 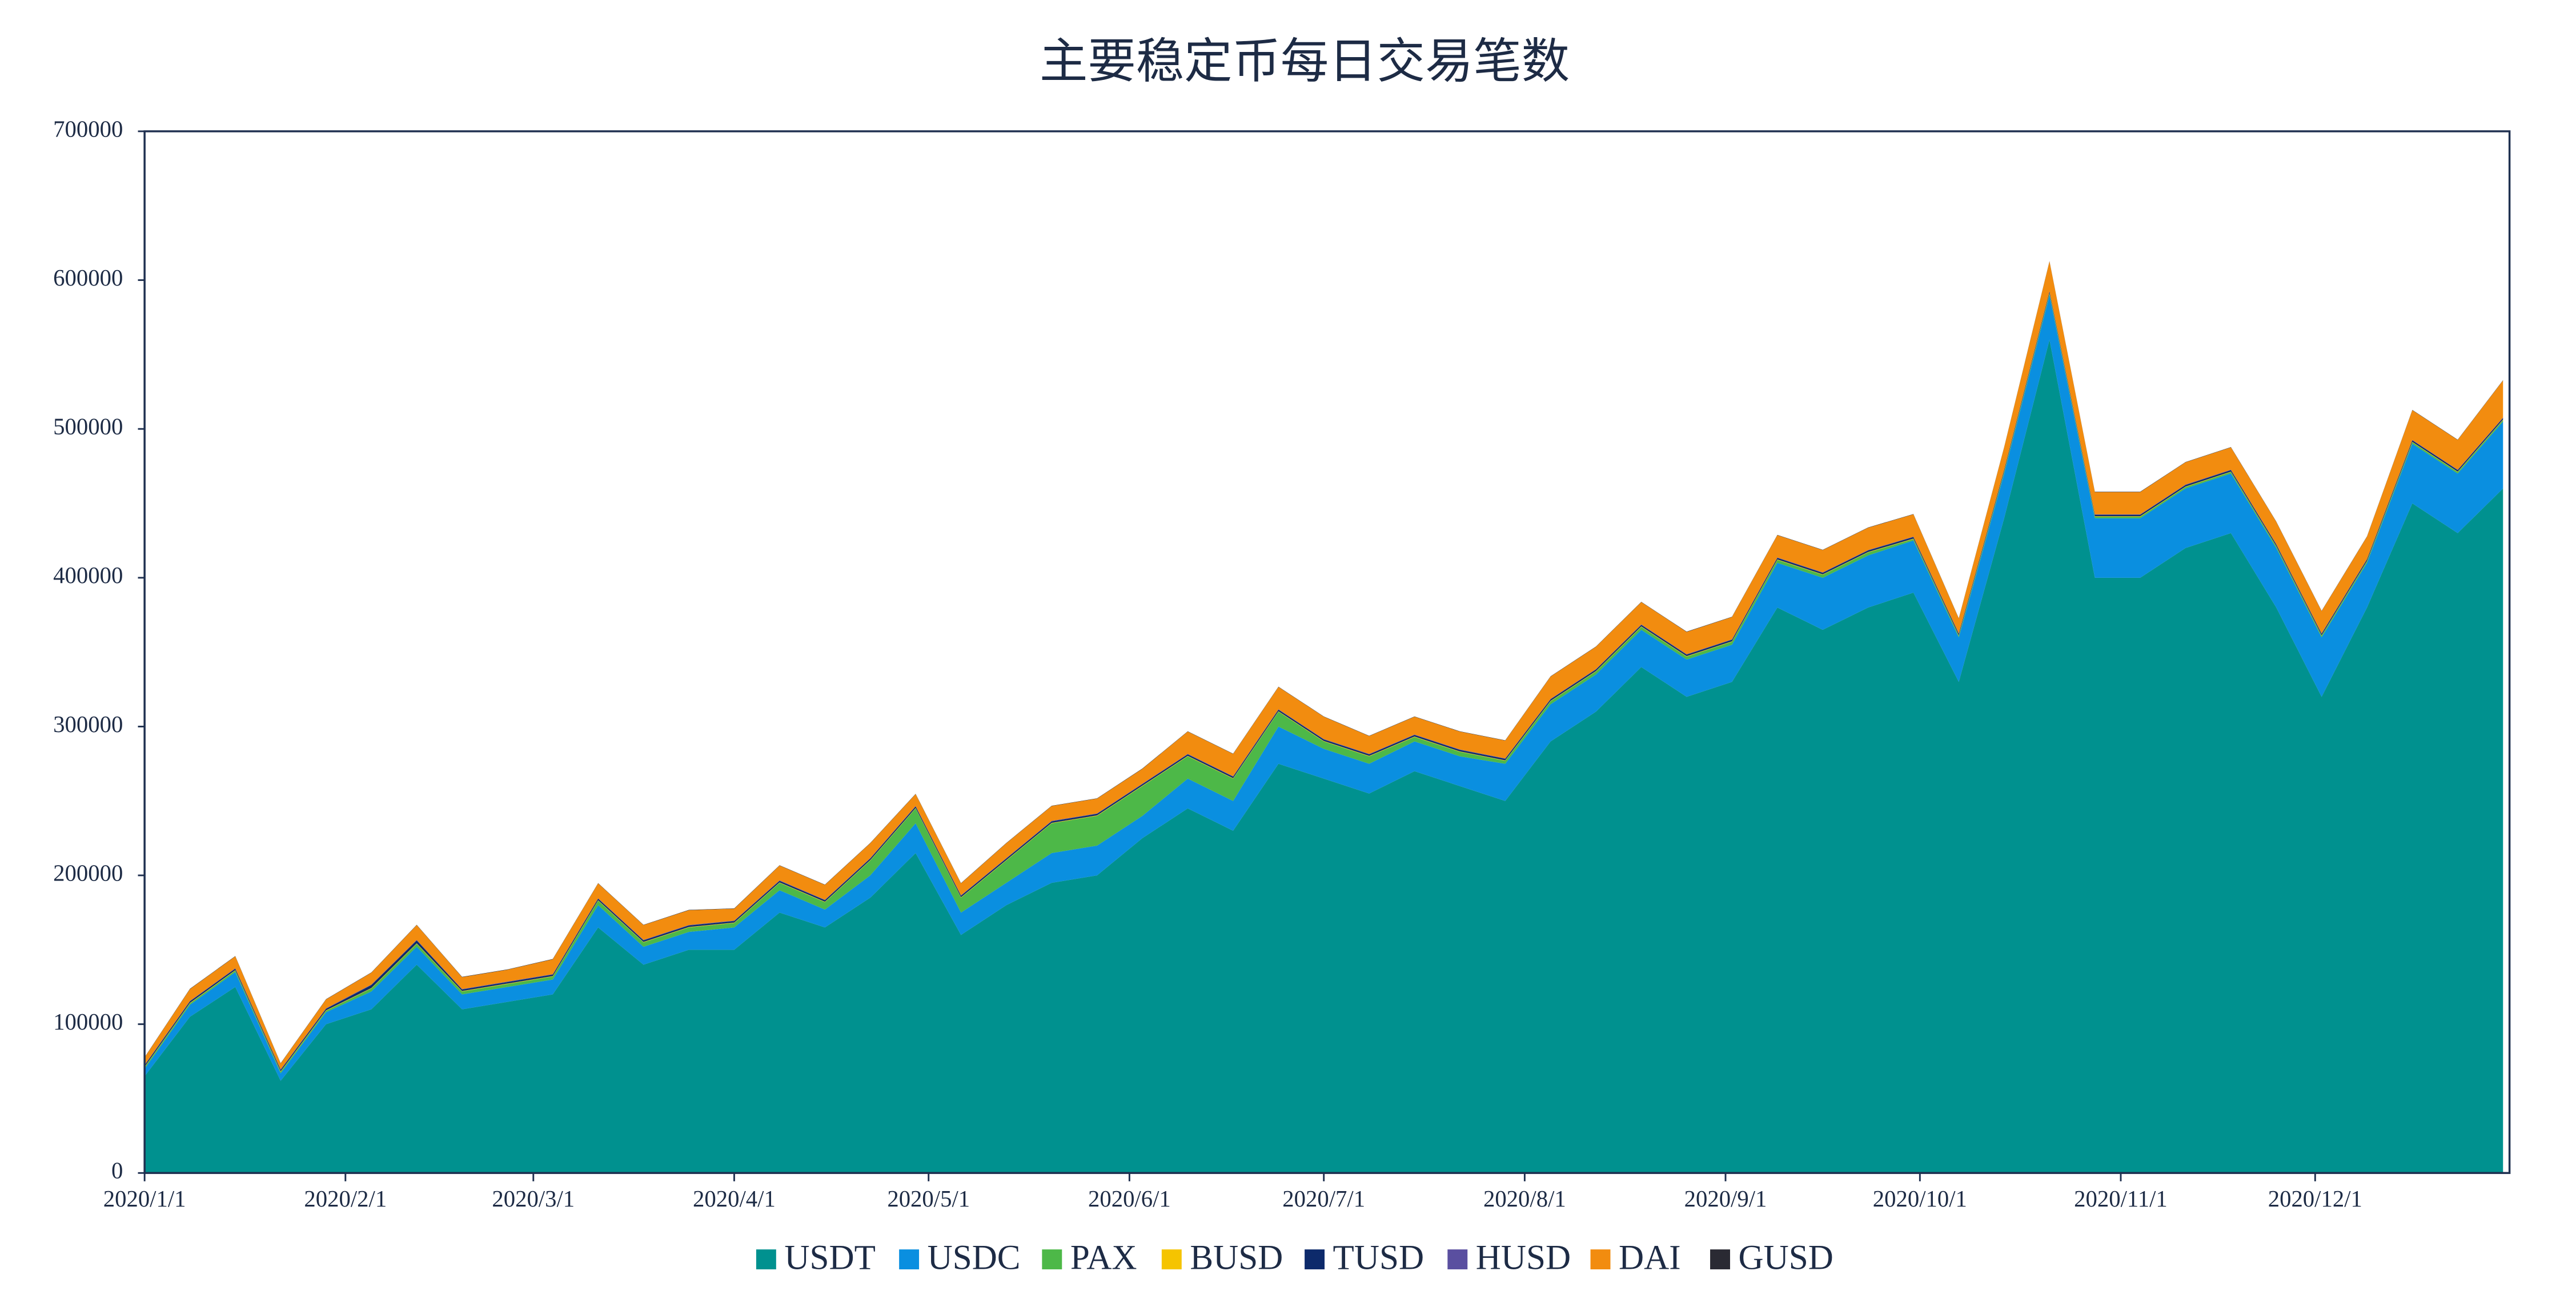 I want to click on legend-item: GUSD, so click(x=1771, y=1258).